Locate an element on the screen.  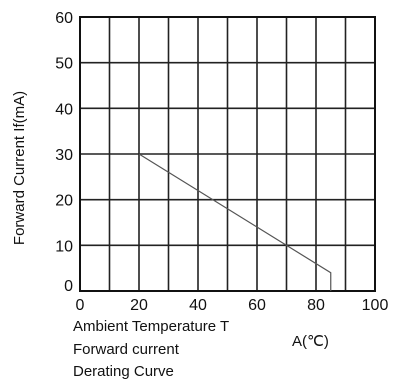
x-tick-labels: 0 20 40 60 80 100 is located at coordinates (232, 305).